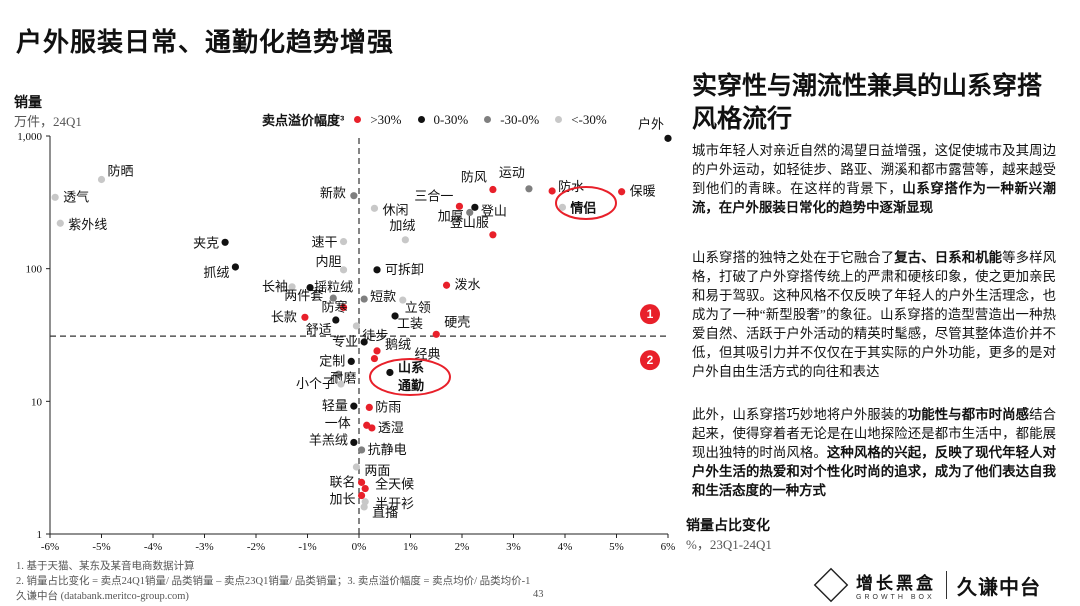 The image size is (1080, 606). I want to click on data-label: 透气, so click(76, 196).